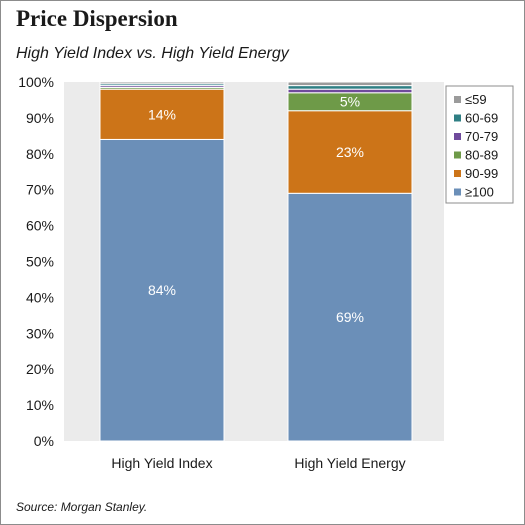 The height and width of the screenshot is (525, 525). Describe the element at coordinates (161, 463) in the screenshot. I see `x-category-label: High Yield Index` at that location.